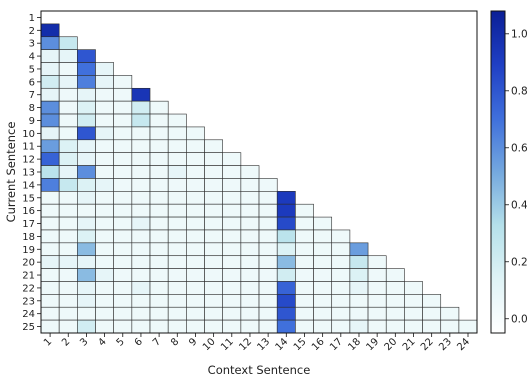  Describe the element at coordinates (32, 108) in the screenshot. I see `y-tick-label: 8` at that location.